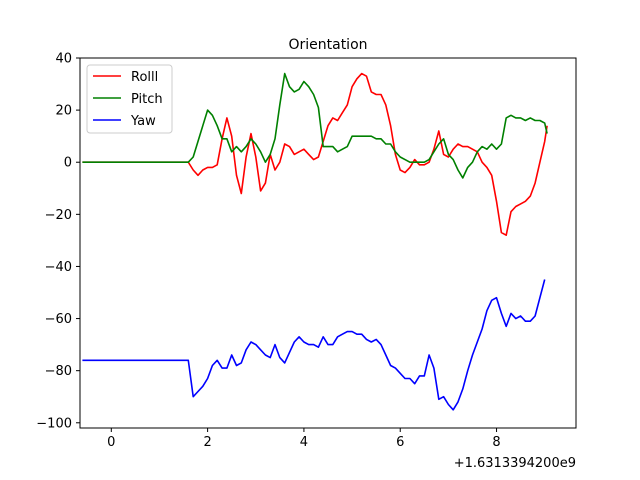 The image size is (640, 480). What do you see at coordinates (143, 121) in the screenshot?
I see `legend-label-yaw: Yaw` at bounding box center [143, 121].